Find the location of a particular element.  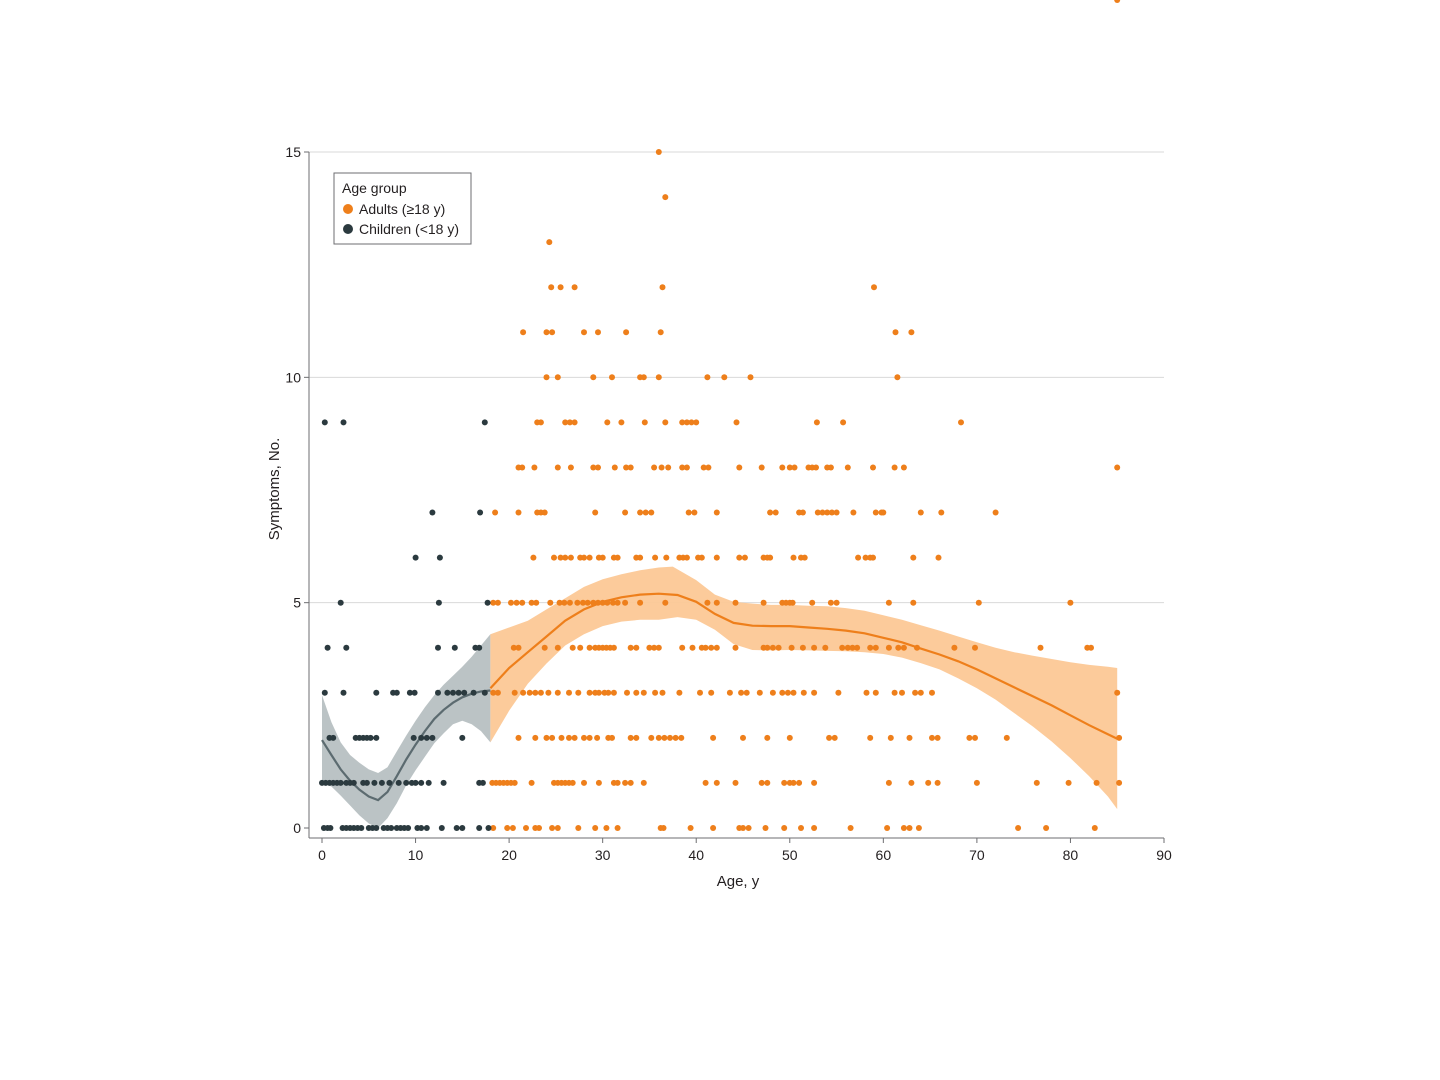

x-tick-label: 80 is located at coordinates (1071, 855).